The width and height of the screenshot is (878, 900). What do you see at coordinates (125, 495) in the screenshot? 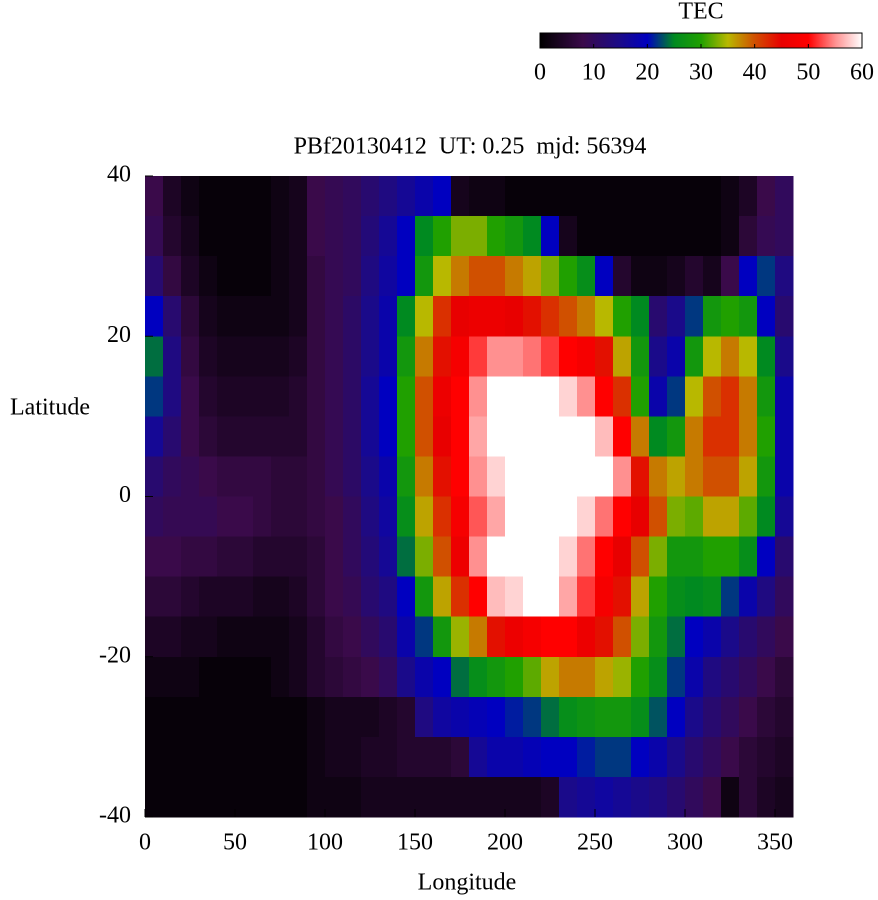
I see `y-tick-label: 0` at bounding box center [125, 495].